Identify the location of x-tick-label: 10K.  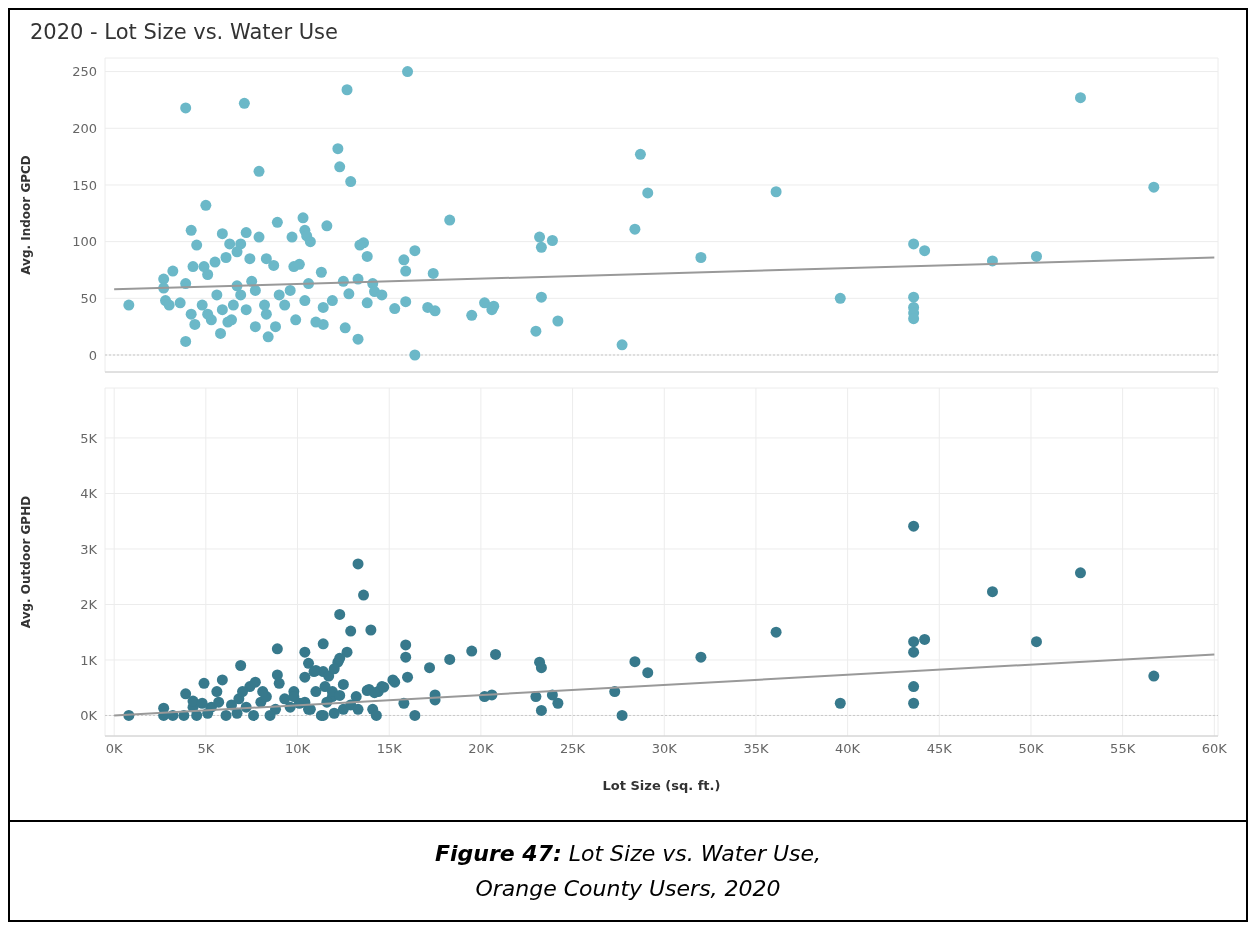
(297, 749).